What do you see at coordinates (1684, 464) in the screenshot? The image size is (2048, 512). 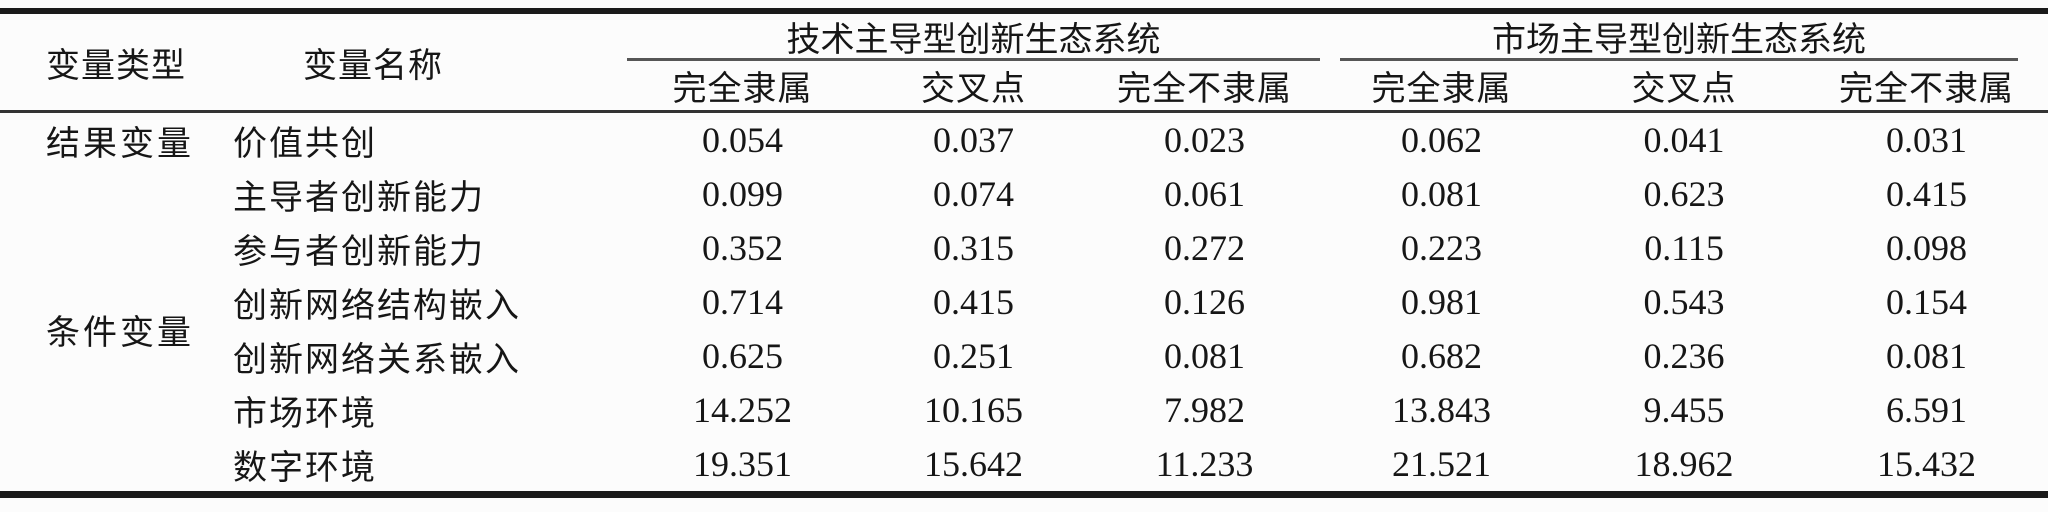 I see `cell-value: 18.962` at bounding box center [1684, 464].